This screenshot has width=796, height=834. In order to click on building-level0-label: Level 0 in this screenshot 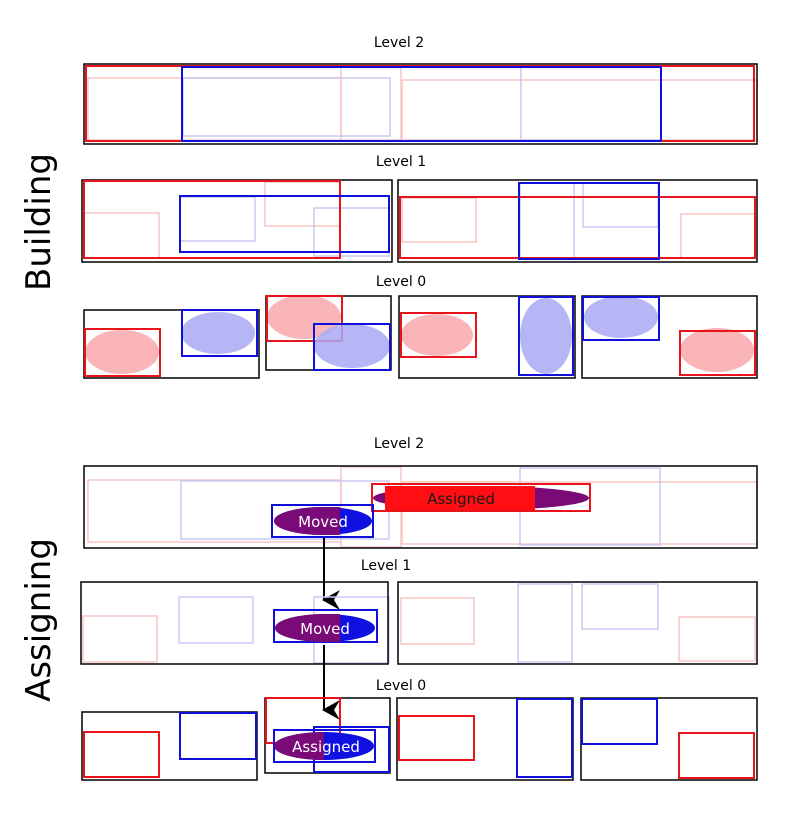, I will do `click(401, 282)`.